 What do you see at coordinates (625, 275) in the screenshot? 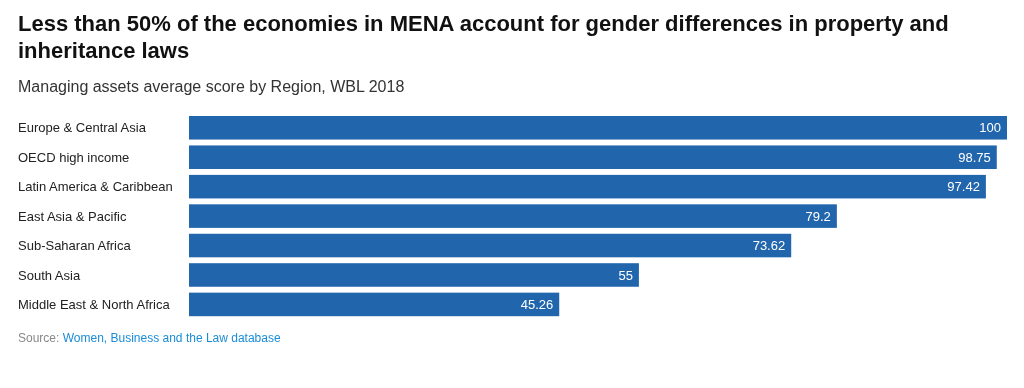
I see `data-label: 55` at bounding box center [625, 275].